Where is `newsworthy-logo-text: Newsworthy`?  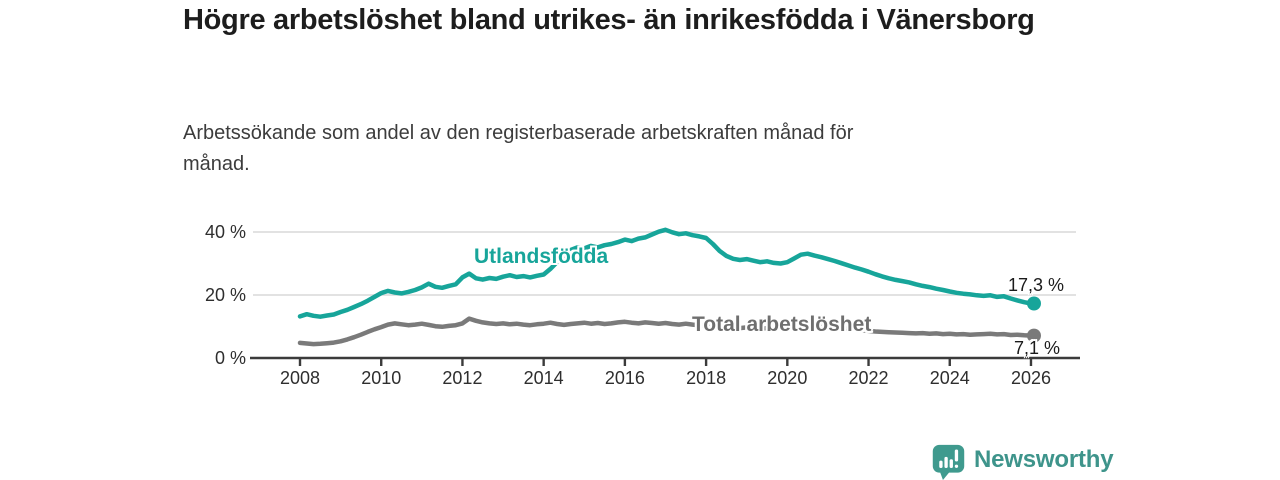
newsworthy-logo-text: Newsworthy is located at coordinates (1044, 459).